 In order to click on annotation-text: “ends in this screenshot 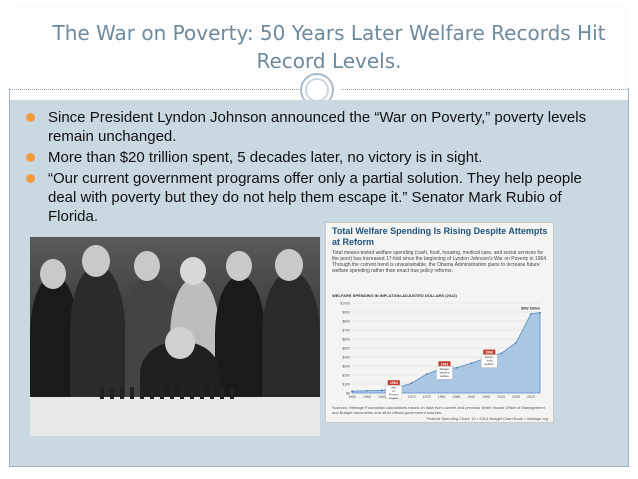, I will do `click(490, 361)`.